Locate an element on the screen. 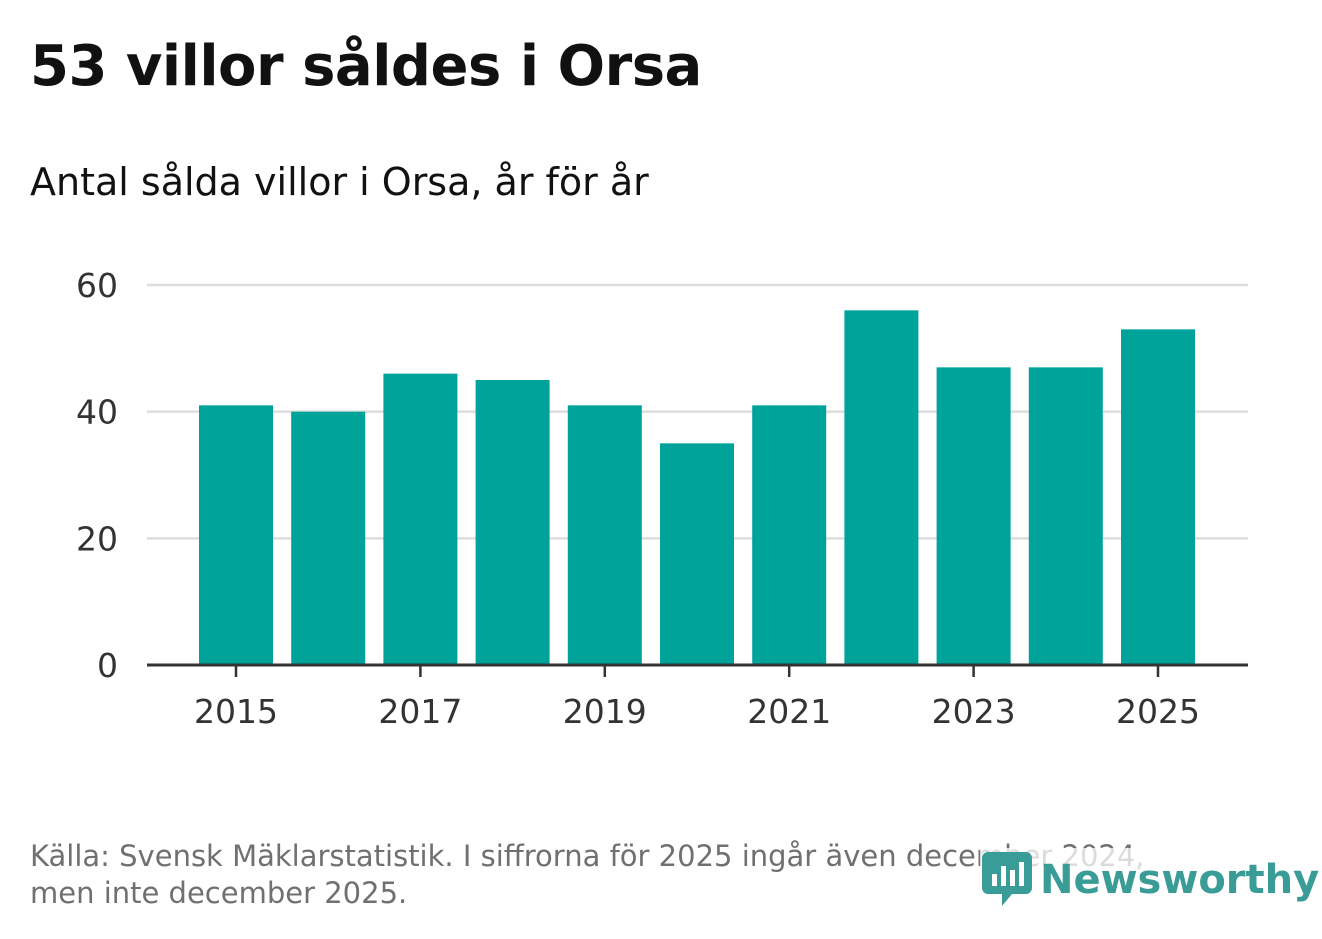  x-tick-label-2019: 2019 is located at coordinates (605, 711).